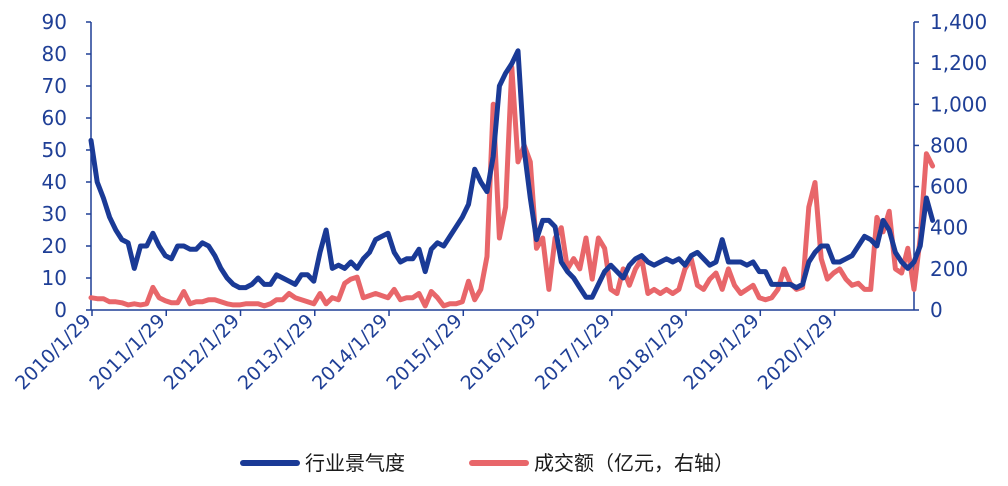 This screenshot has width=1008, height=486. What do you see at coordinates (936, 310) in the screenshot?
I see `right-tick-label: 0` at bounding box center [936, 310].